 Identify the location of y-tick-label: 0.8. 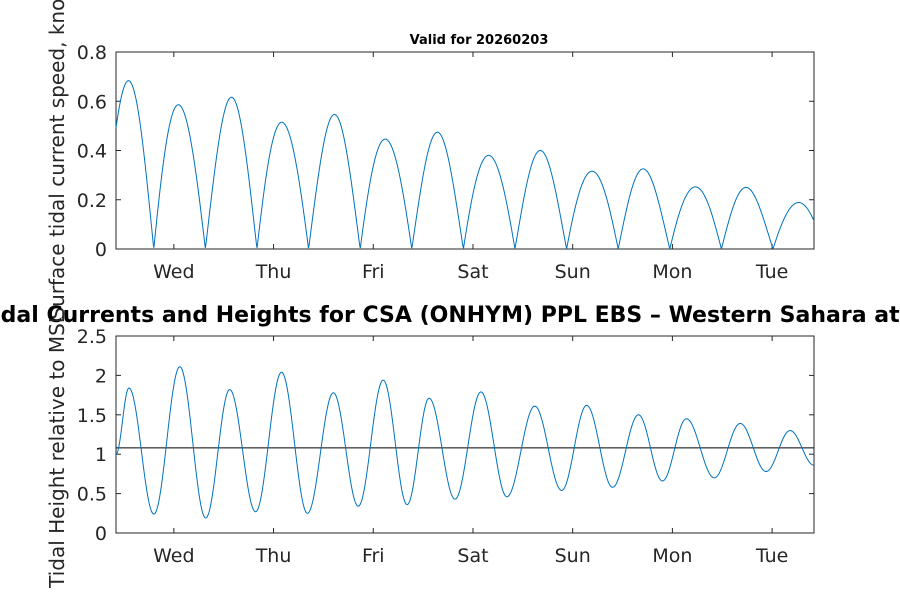
(92, 53).